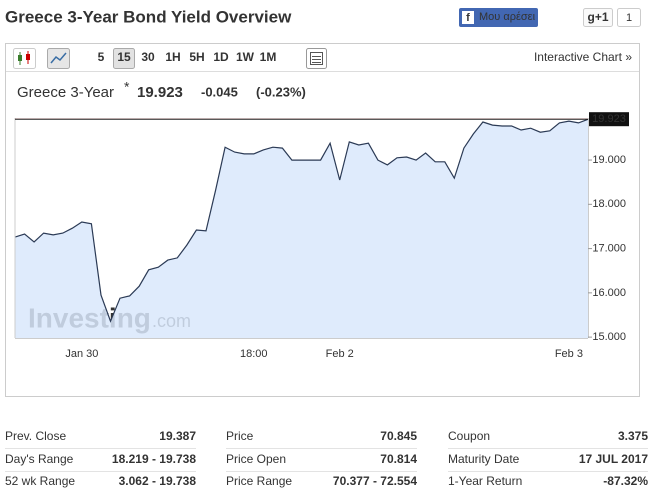 This screenshot has width=650, height=493. Describe the element at coordinates (40, 481) in the screenshot. I see `stat-label: 52 wk Range` at that location.